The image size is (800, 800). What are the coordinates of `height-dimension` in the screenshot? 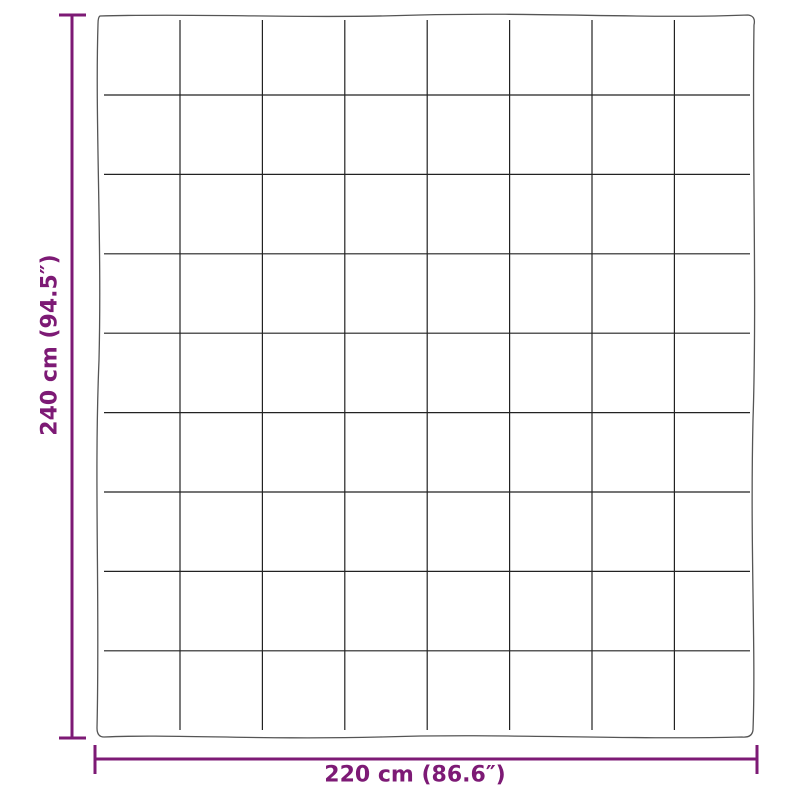 It's located at (72, 376).